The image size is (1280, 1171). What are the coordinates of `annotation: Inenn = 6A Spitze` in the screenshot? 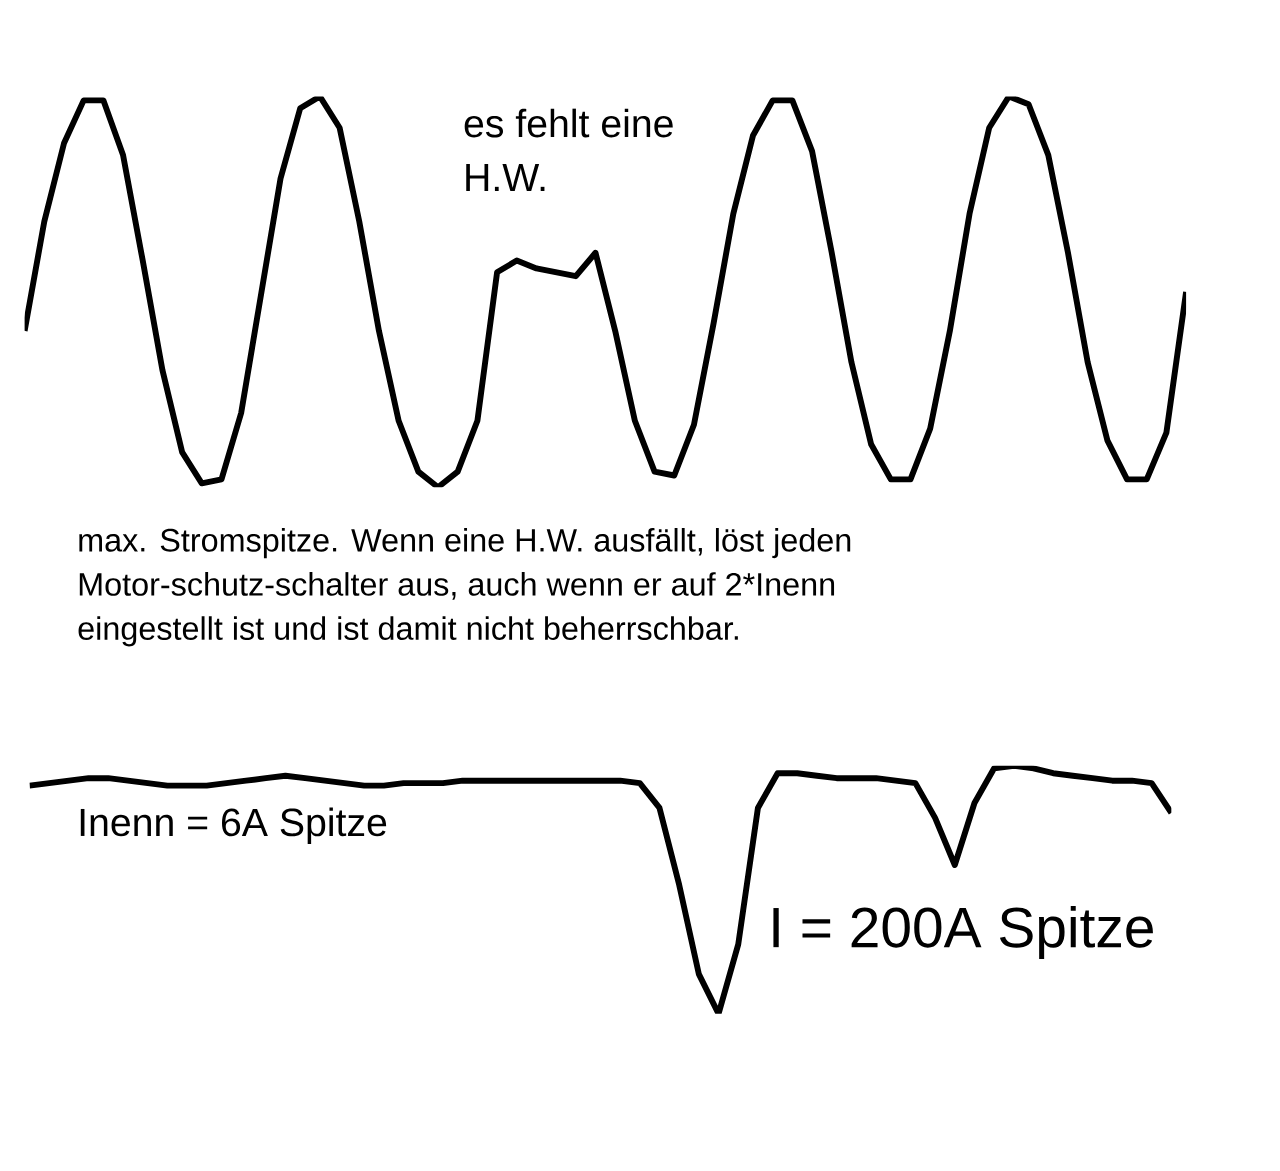 It's located at (233, 825).